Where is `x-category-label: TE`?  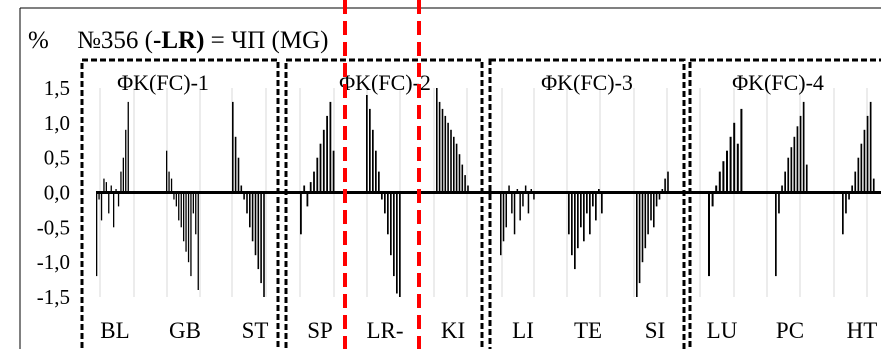 x-category-label: TE is located at coordinates (588, 330).